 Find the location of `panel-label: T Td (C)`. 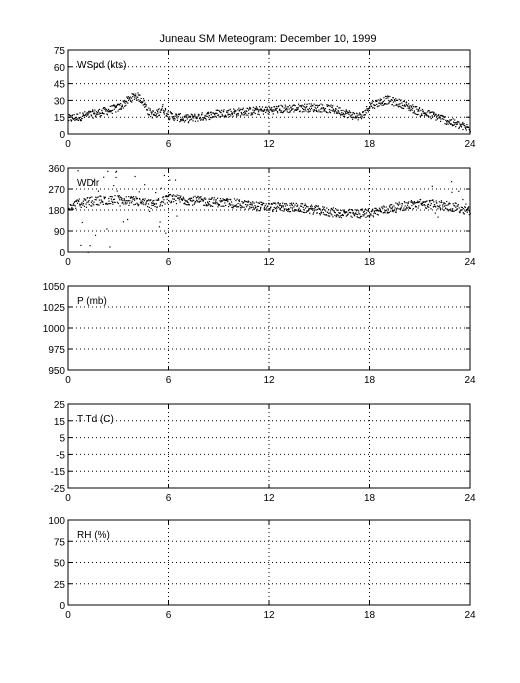

panel-label: T Td (C) is located at coordinates (95, 419).